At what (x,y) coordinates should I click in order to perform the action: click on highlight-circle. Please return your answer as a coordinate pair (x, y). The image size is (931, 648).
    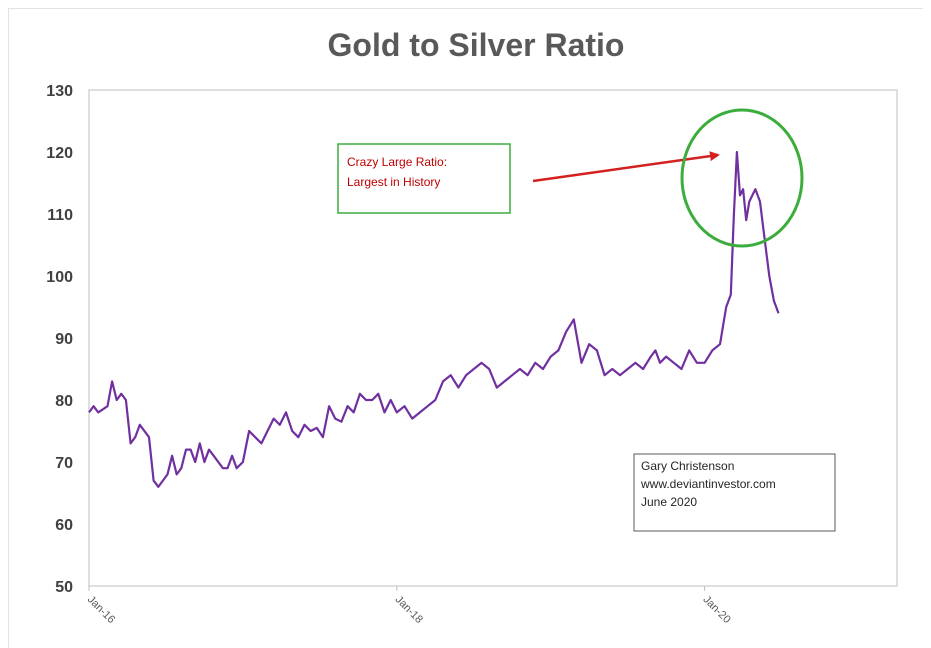
    Looking at the image, I should click on (742, 178).